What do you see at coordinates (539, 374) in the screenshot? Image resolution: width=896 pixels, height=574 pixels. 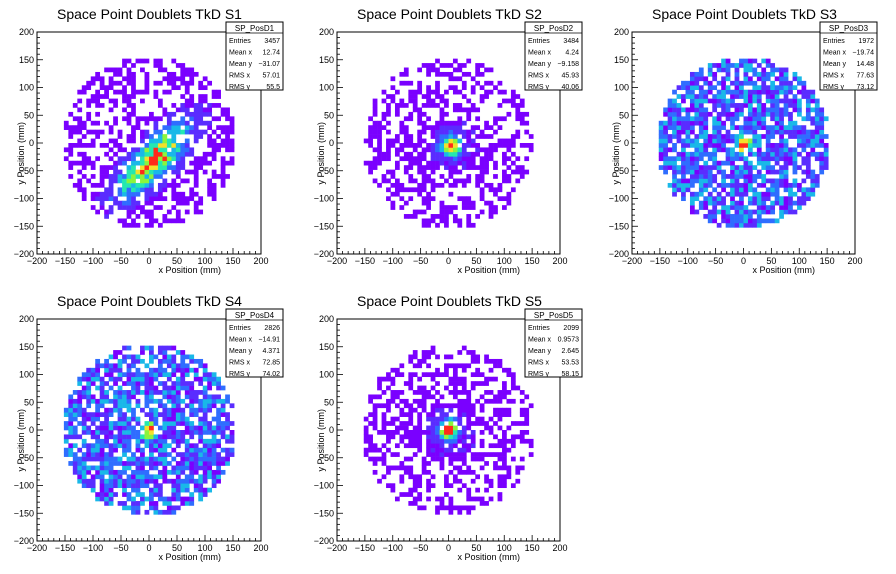 I see `stats-label: RMS y` at bounding box center [539, 374].